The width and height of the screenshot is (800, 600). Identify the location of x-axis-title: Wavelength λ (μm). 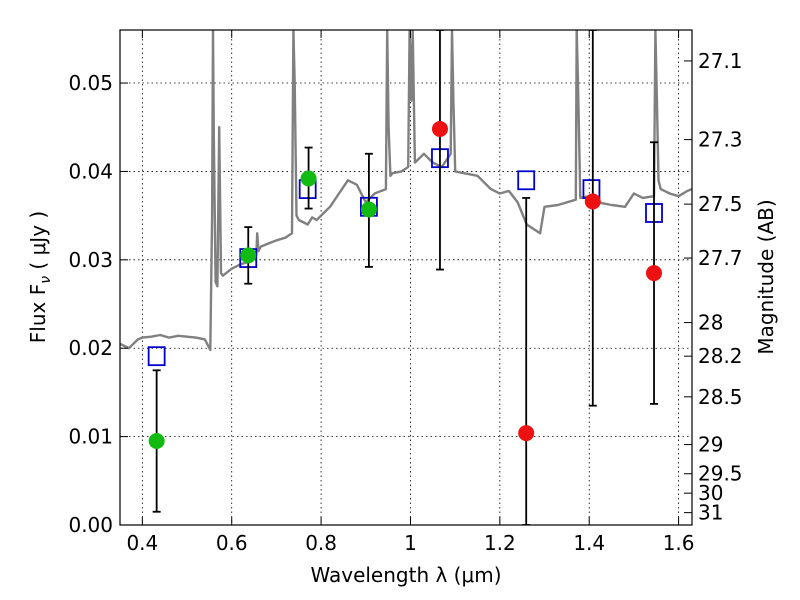
(405, 575).